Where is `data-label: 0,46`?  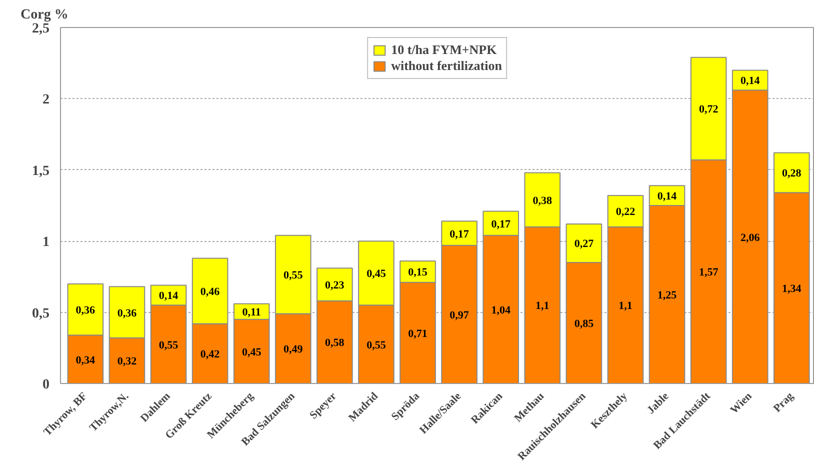
data-label: 0,46 is located at coordinates (210, 292).